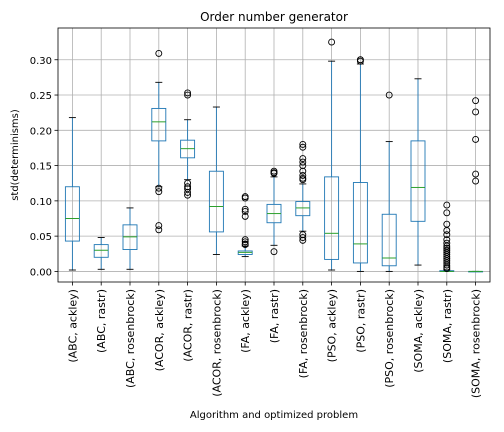 The height and width of the screenshot is (432, 504). I want to click on x-tick-label: (ACOR, rastr), so click(188, 325).